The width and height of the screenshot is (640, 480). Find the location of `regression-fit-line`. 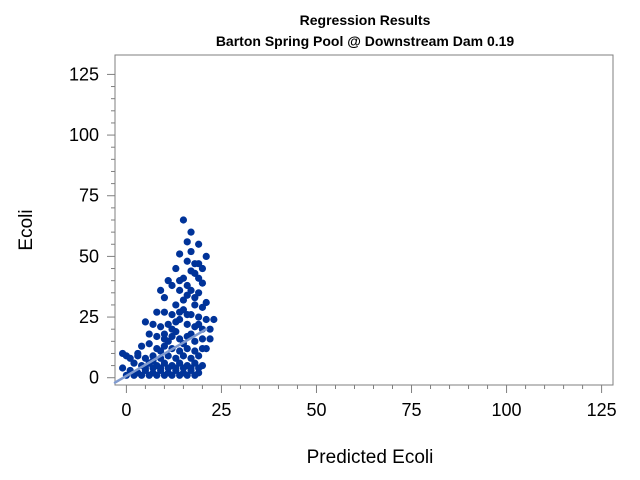

regression-fit-line is located at coordinates (160, 355).